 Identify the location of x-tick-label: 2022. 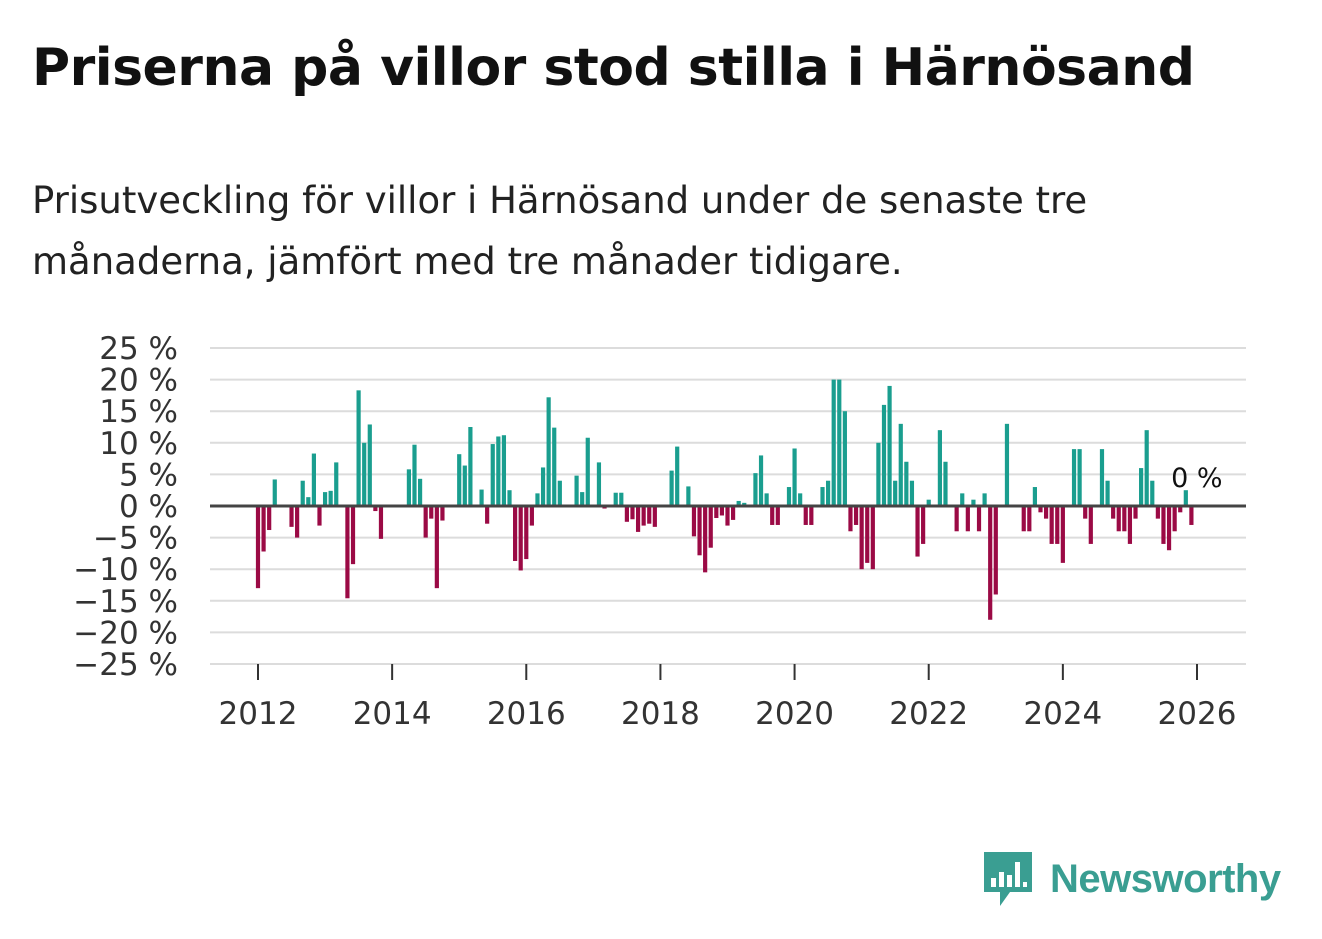
(928, 714).